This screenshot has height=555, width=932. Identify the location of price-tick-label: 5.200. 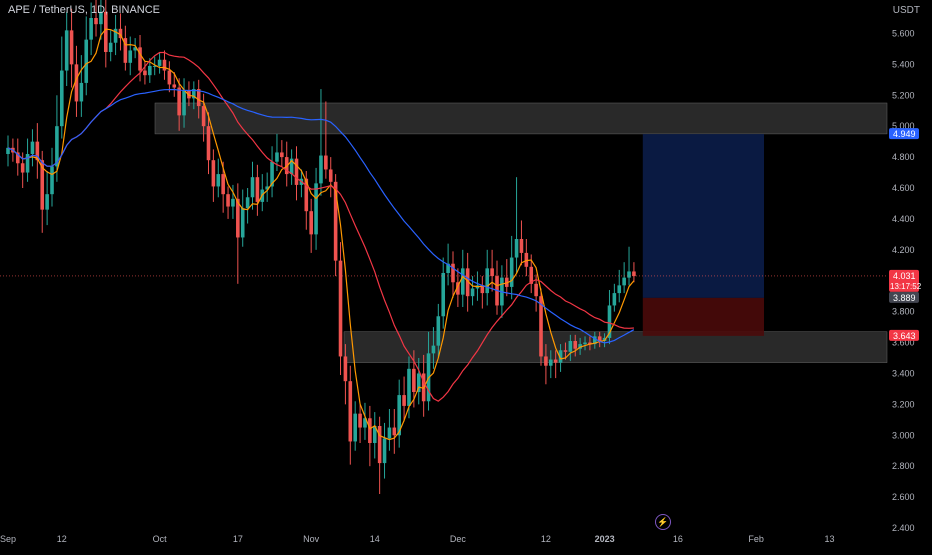
(903, 95).